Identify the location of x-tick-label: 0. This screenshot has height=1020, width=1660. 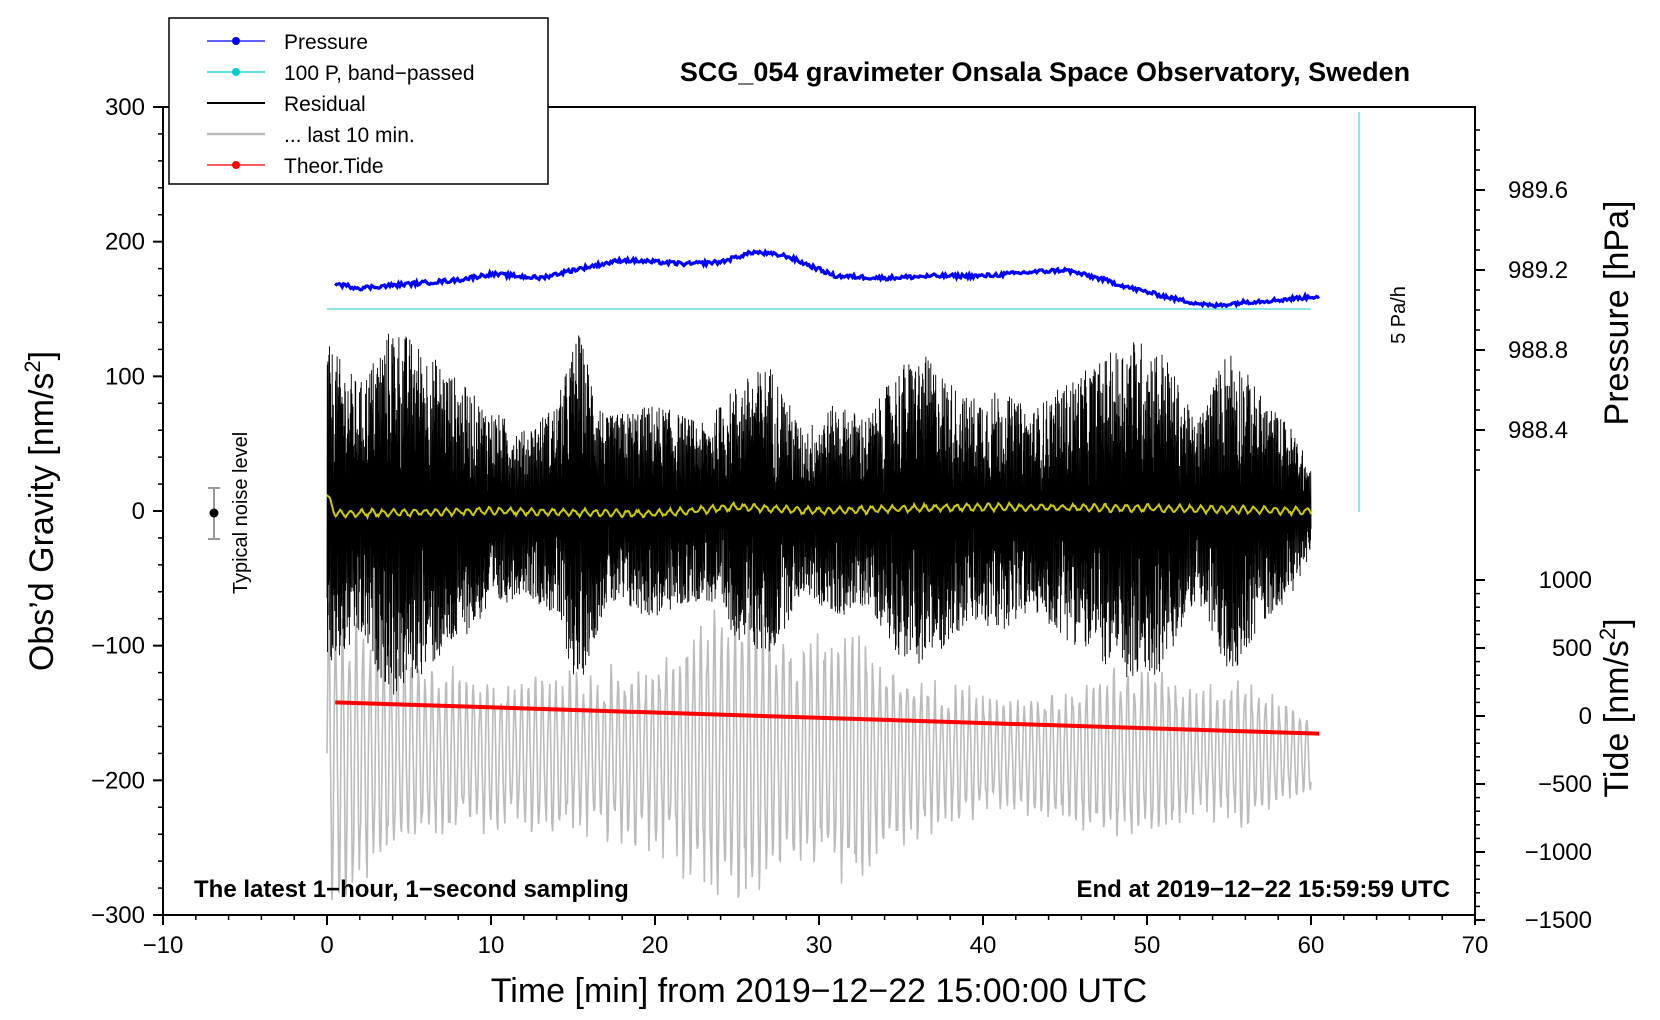
(326, 945).